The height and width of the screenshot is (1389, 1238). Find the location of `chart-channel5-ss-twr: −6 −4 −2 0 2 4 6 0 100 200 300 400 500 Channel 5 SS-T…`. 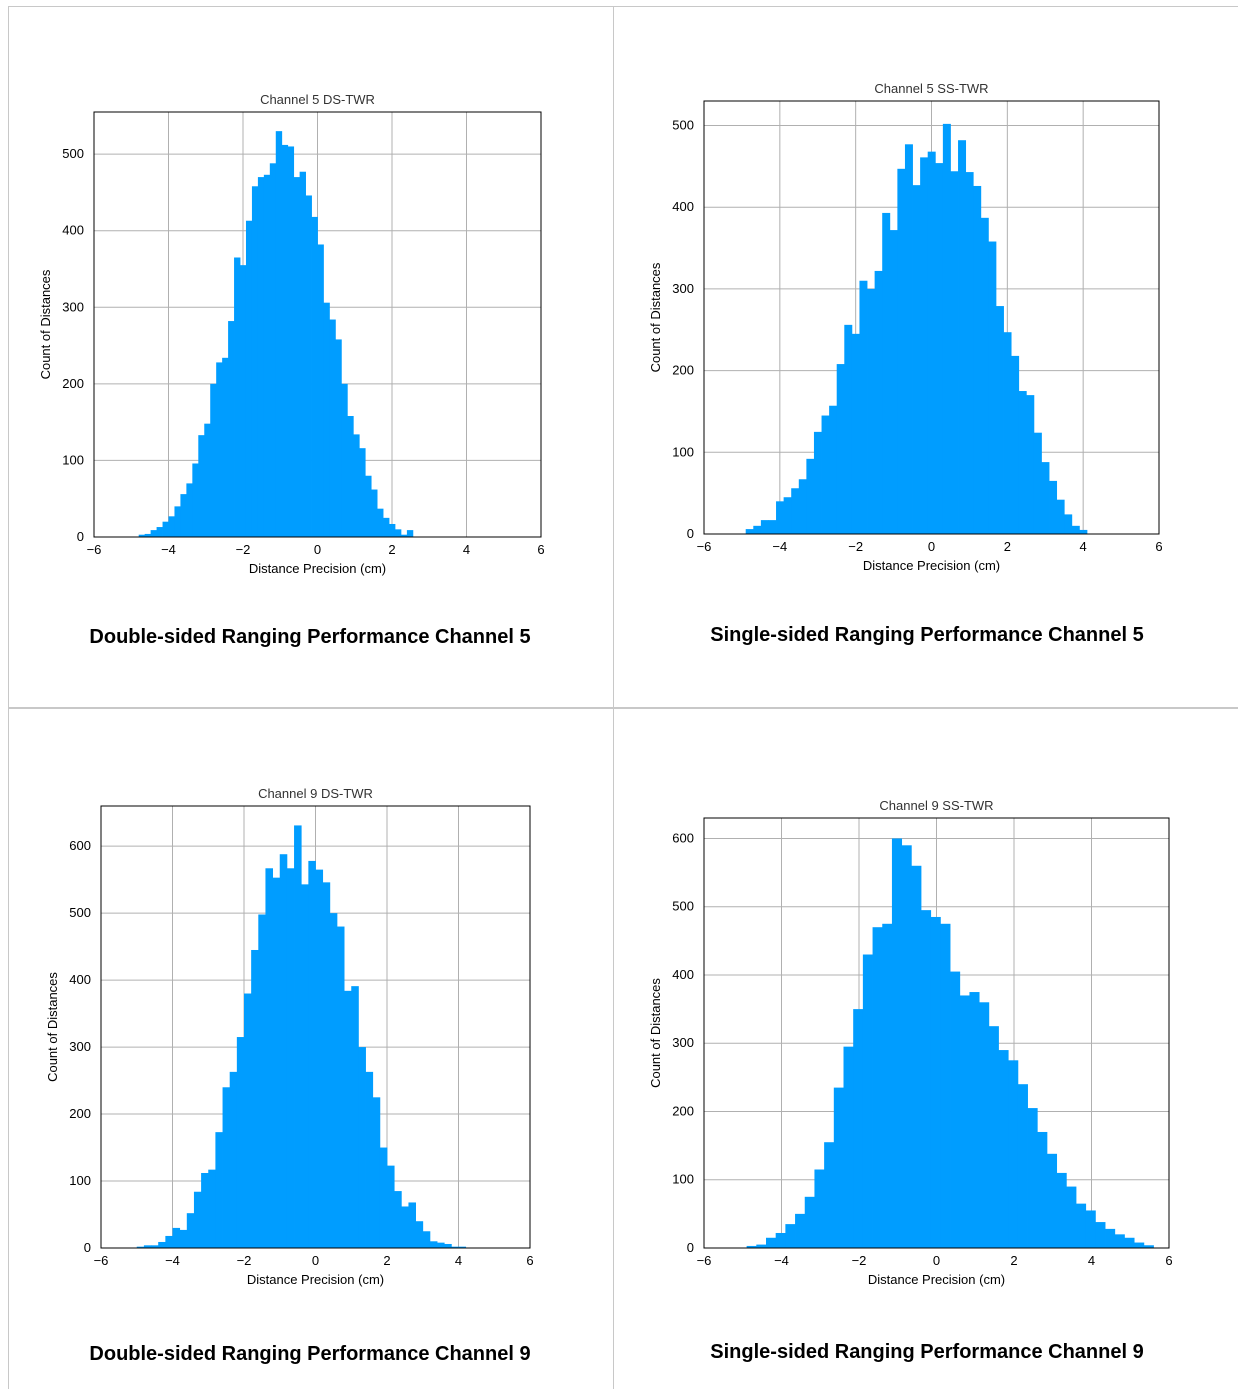

chart-channel5-ss-twr: −6 −4 −2 0 2 4 6 0 100 200 300 400 500 Channel 5 SS-T… is located at coordinates (905, 327).